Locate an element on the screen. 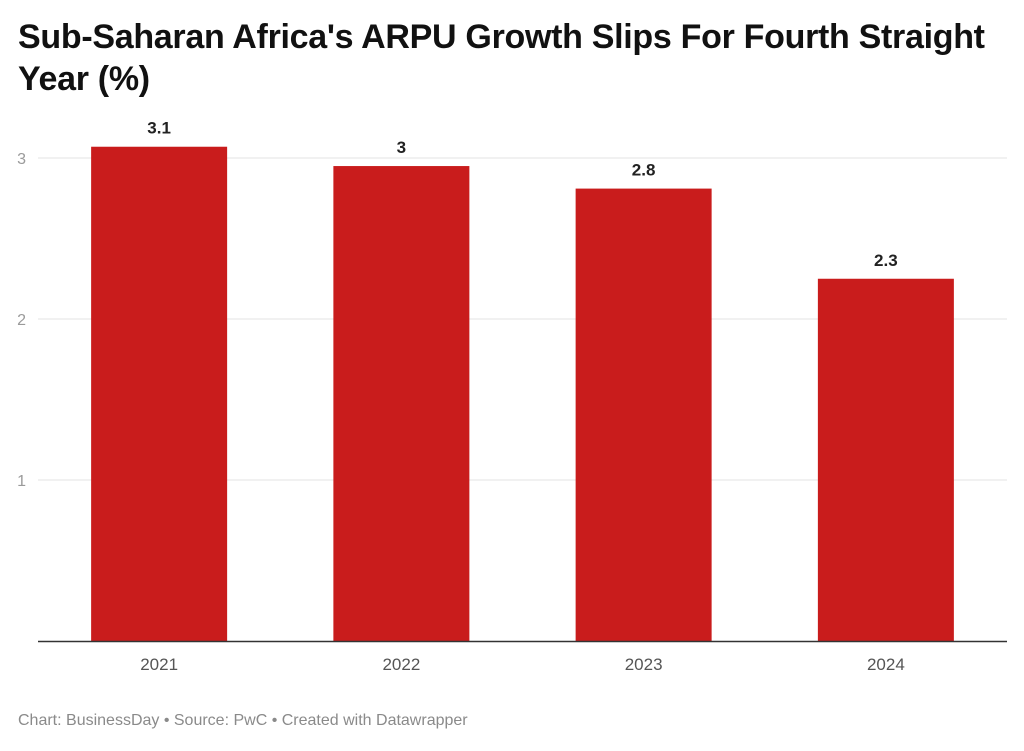 This screenshot has width=1024, height=751. data-label: 3.1 is located at coordinates (159, 128).